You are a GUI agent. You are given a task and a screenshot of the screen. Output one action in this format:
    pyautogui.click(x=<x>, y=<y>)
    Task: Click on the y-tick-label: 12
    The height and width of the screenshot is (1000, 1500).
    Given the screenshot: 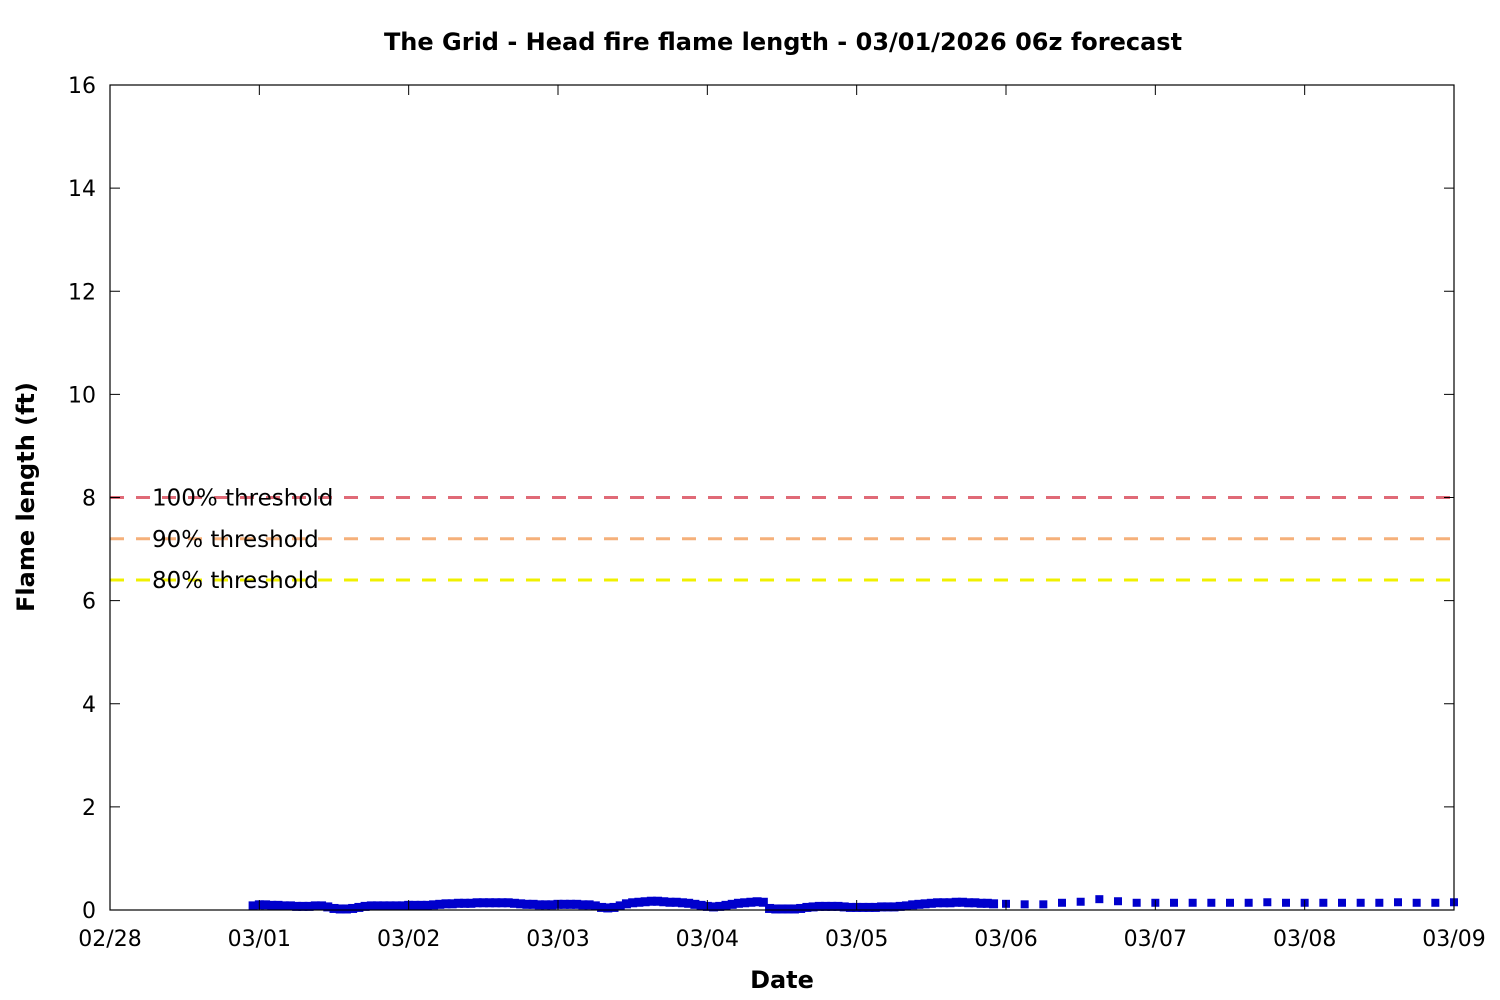 What is the action you would take?
    pyautogui.click(x=82, y=292)
    